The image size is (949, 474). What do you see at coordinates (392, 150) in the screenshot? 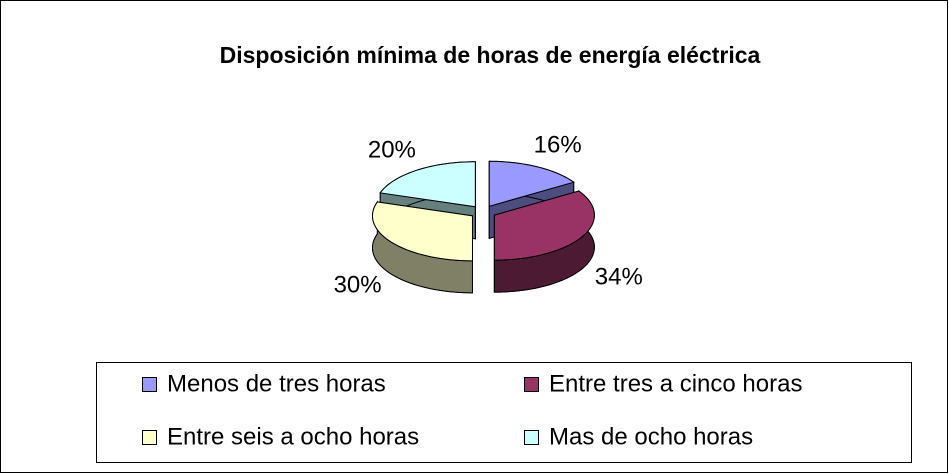
I see `data-label: 20%` at bounding box center [392, 150].